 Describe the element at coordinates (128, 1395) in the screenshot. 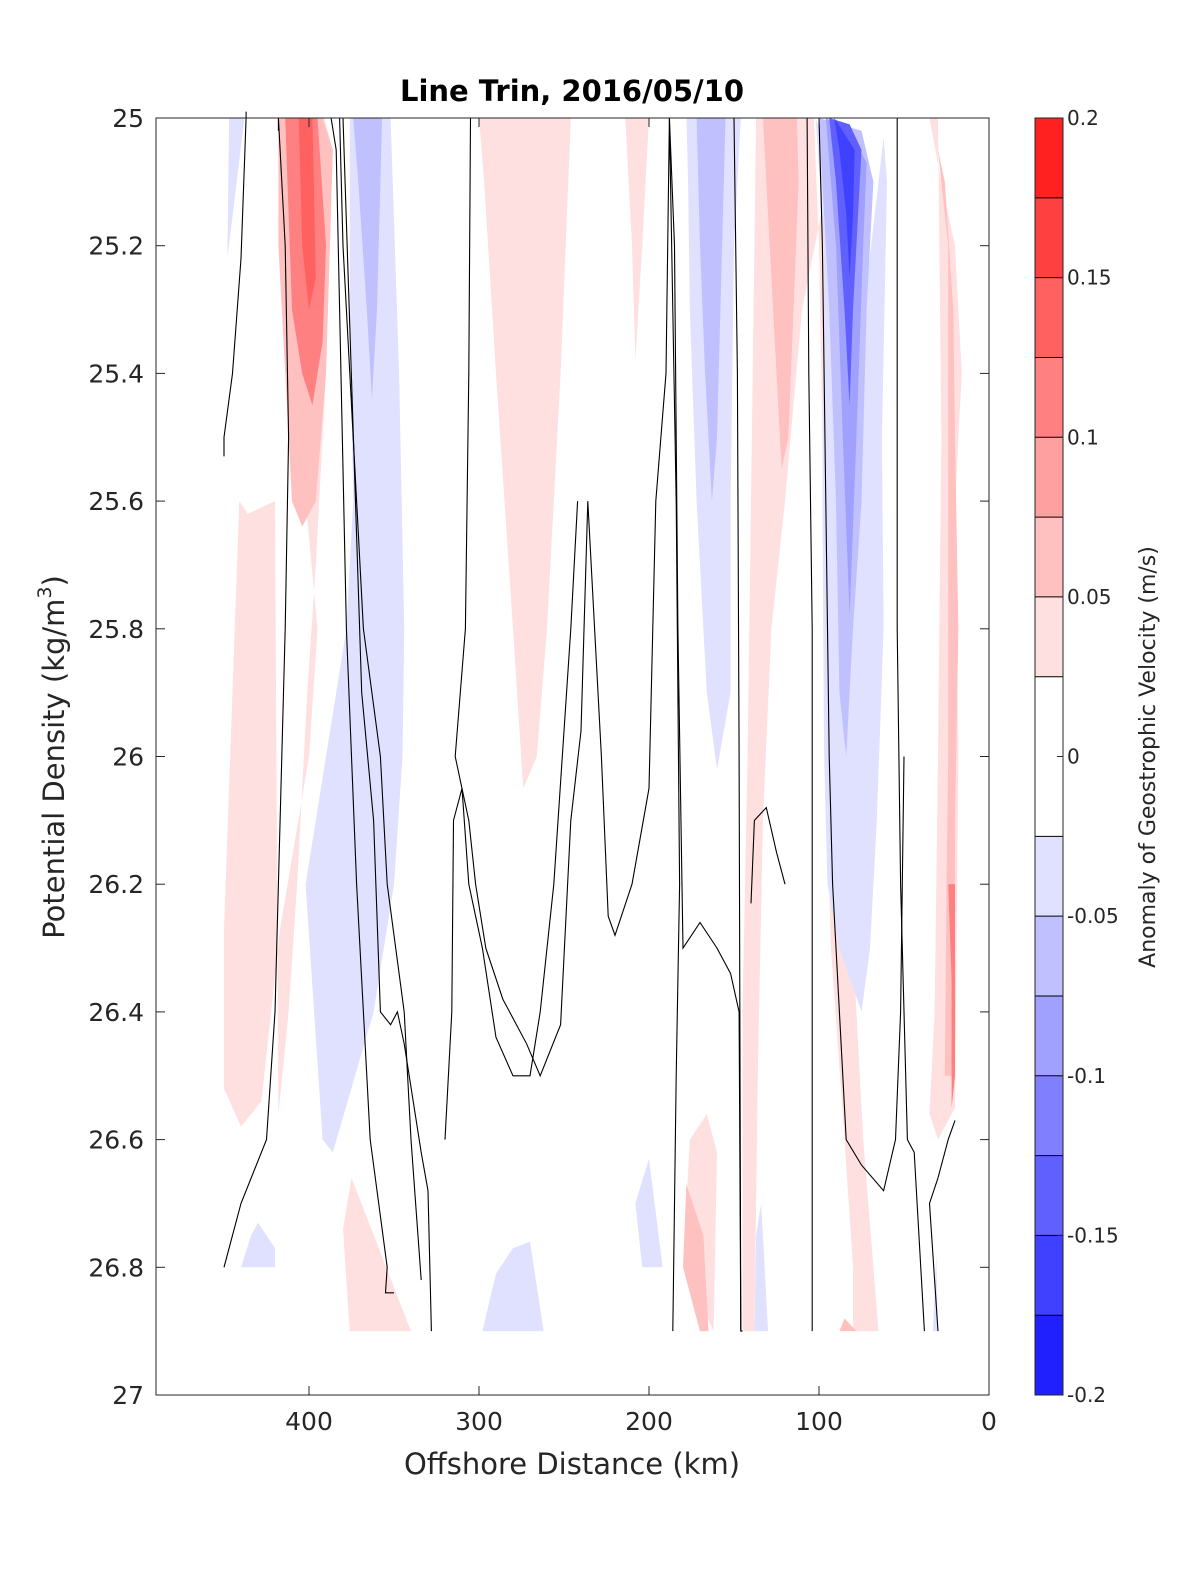

I see `y-tick-label: 27` at that location.